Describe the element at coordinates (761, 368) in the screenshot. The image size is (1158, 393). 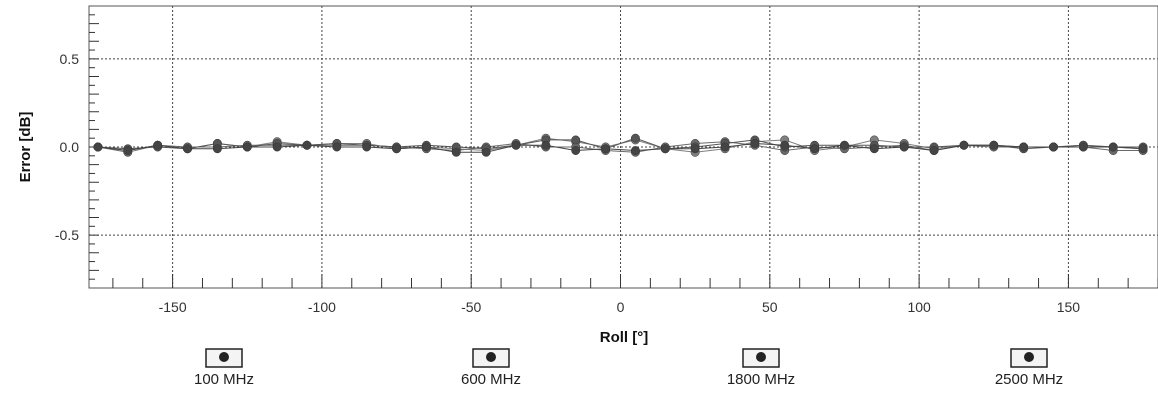
I see `legend-item-1800-mhz: 1800 MHz` at that location.